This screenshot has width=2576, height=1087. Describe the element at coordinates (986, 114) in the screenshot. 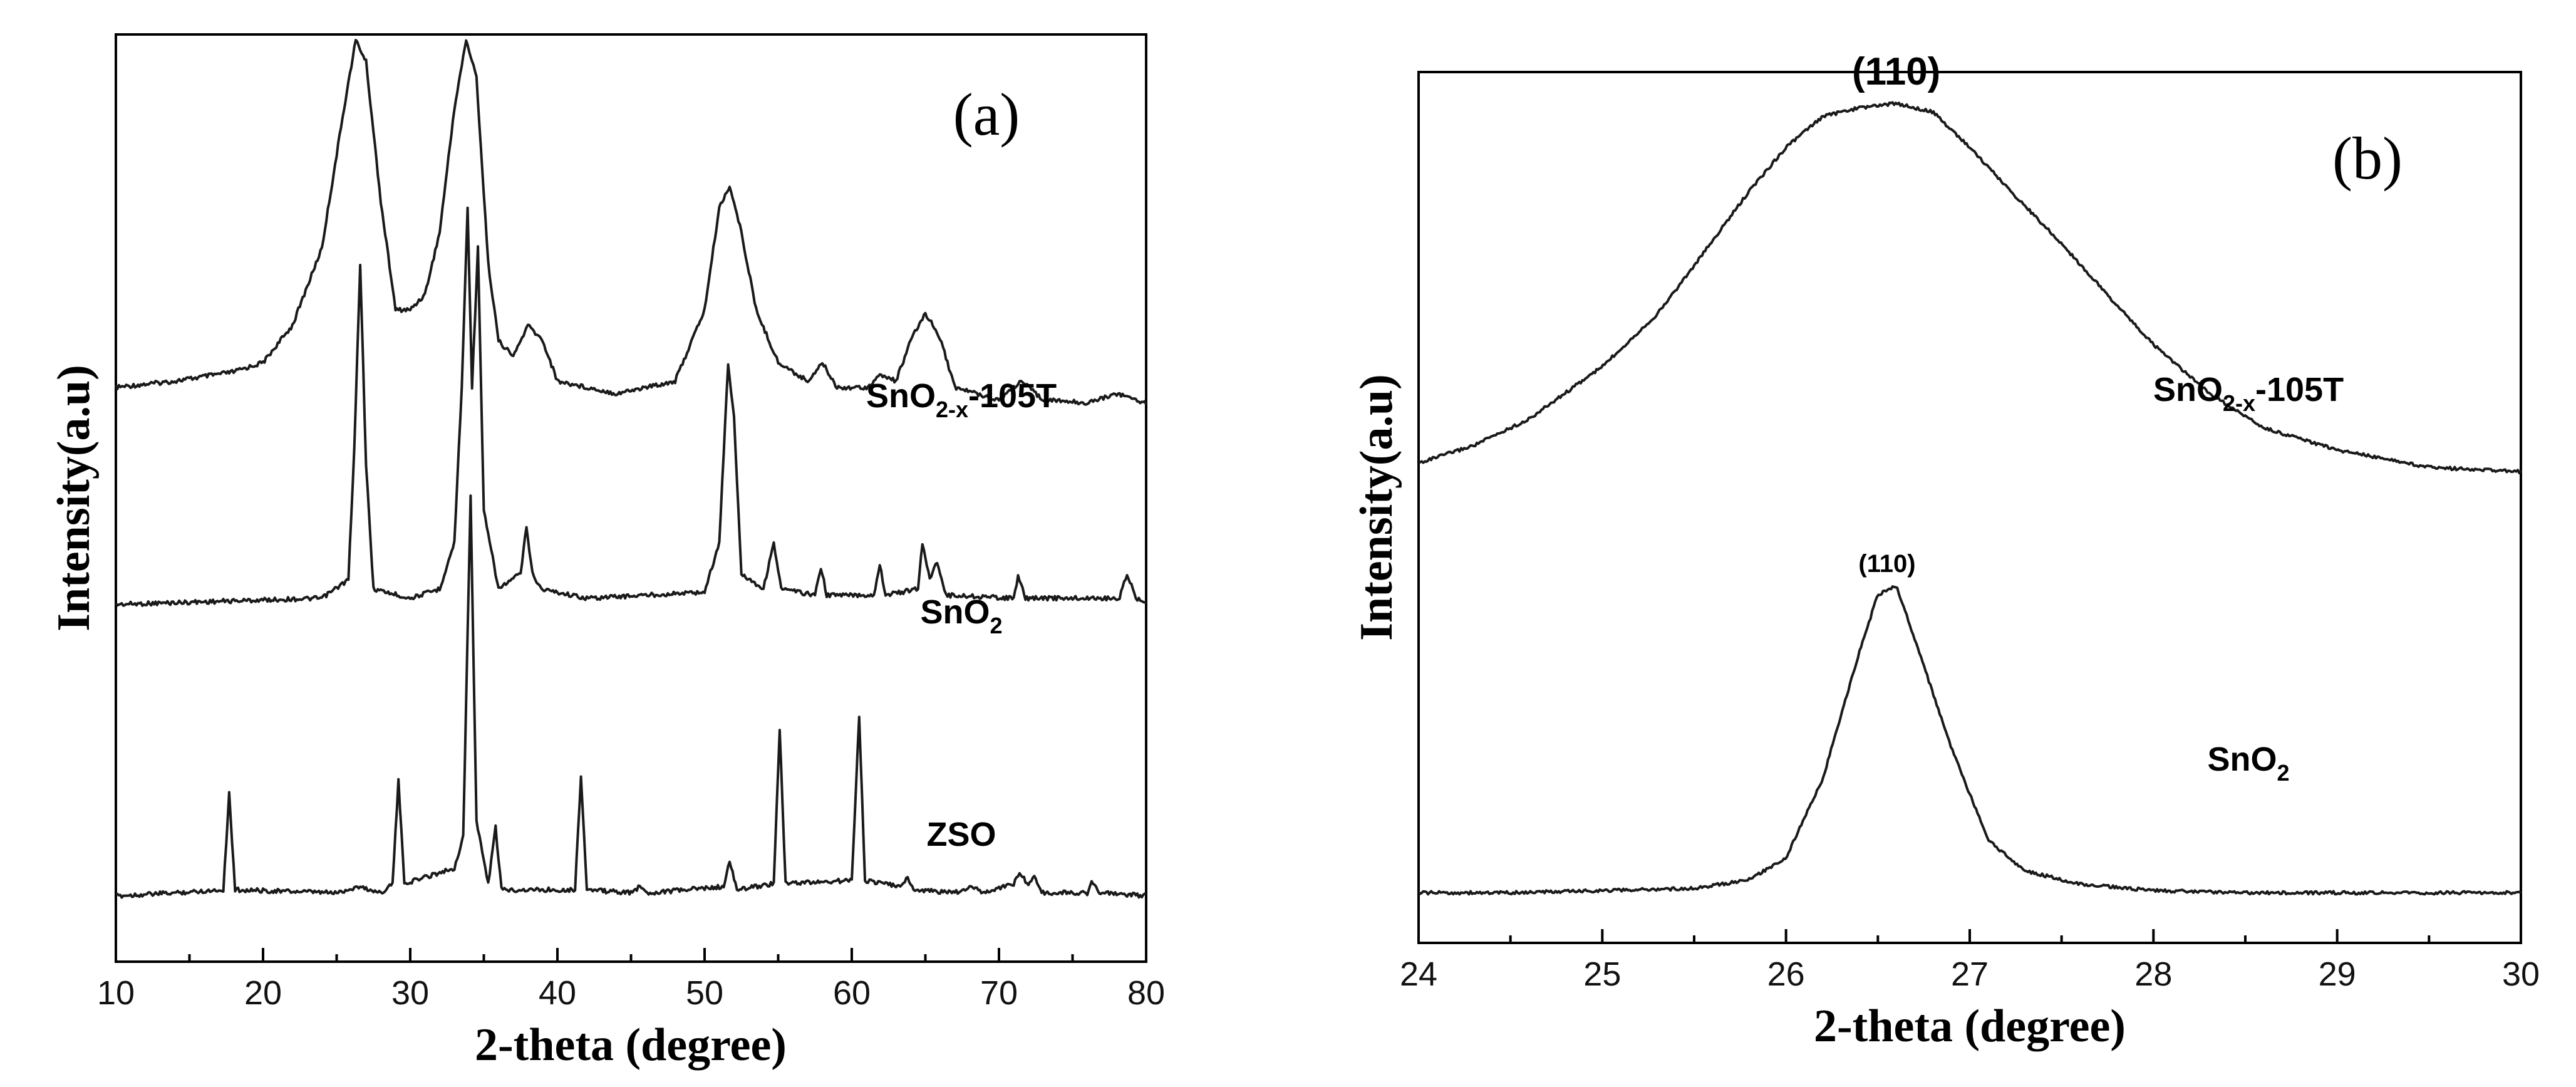

I see `panel-a-label: (a)` at that location.